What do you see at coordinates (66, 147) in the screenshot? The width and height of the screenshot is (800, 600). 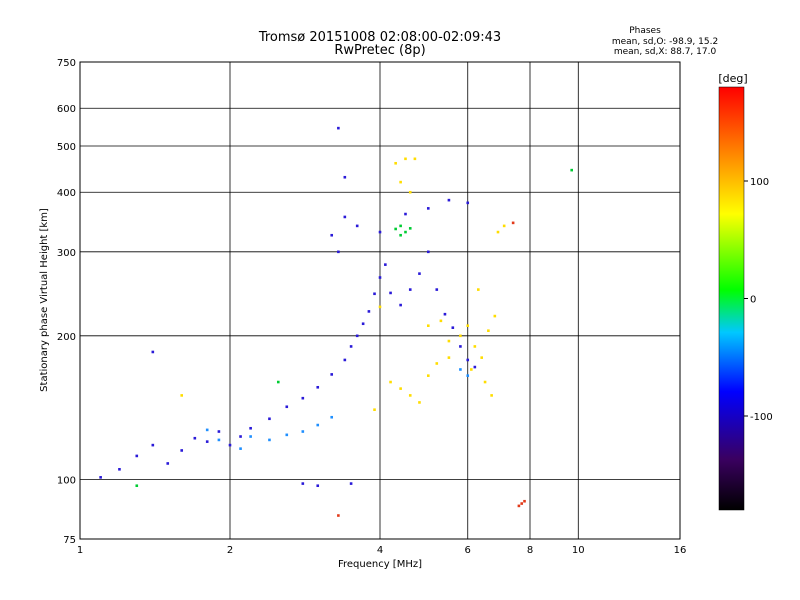 I see `y-tick-label: 500` at bounding box center [66, 147].